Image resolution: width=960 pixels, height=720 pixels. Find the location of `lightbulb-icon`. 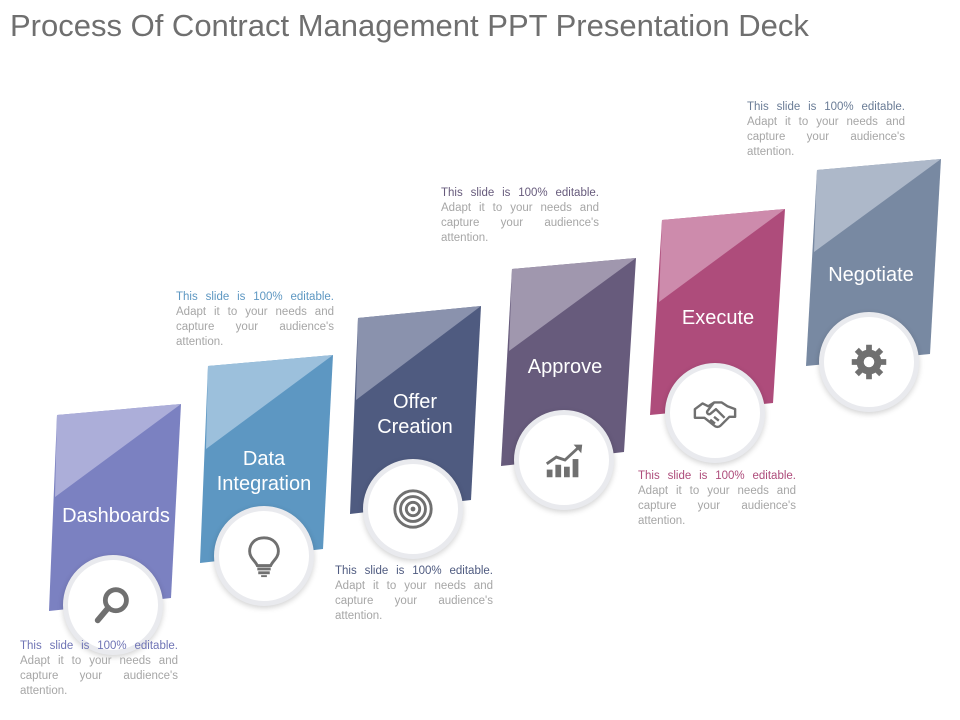

lightbulb-icon is located at coordinates (264, 557).